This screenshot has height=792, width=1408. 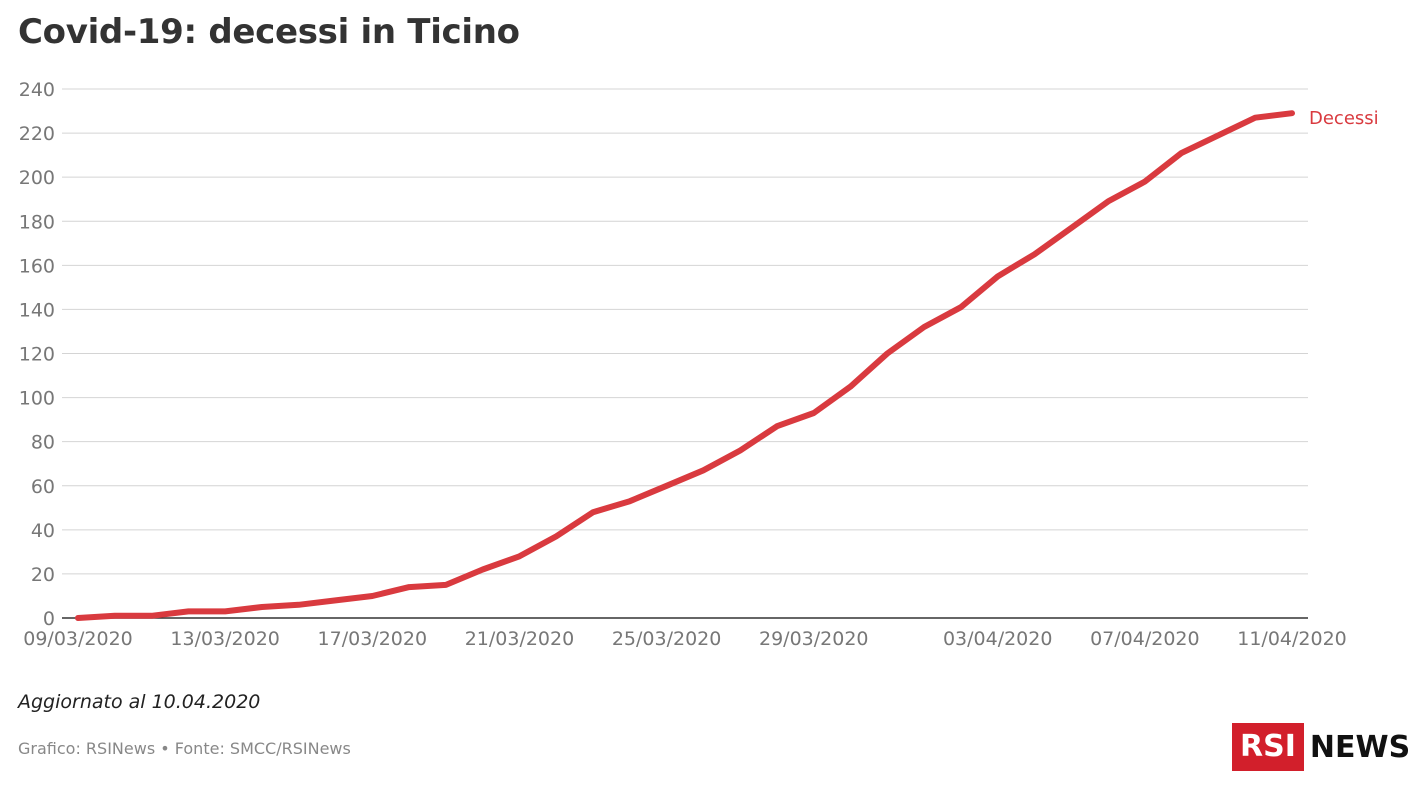 What do you see at coordinates (37, 399) in the screenshot?
I see `y-tick-label: 100` at bounding box center [37, 399].